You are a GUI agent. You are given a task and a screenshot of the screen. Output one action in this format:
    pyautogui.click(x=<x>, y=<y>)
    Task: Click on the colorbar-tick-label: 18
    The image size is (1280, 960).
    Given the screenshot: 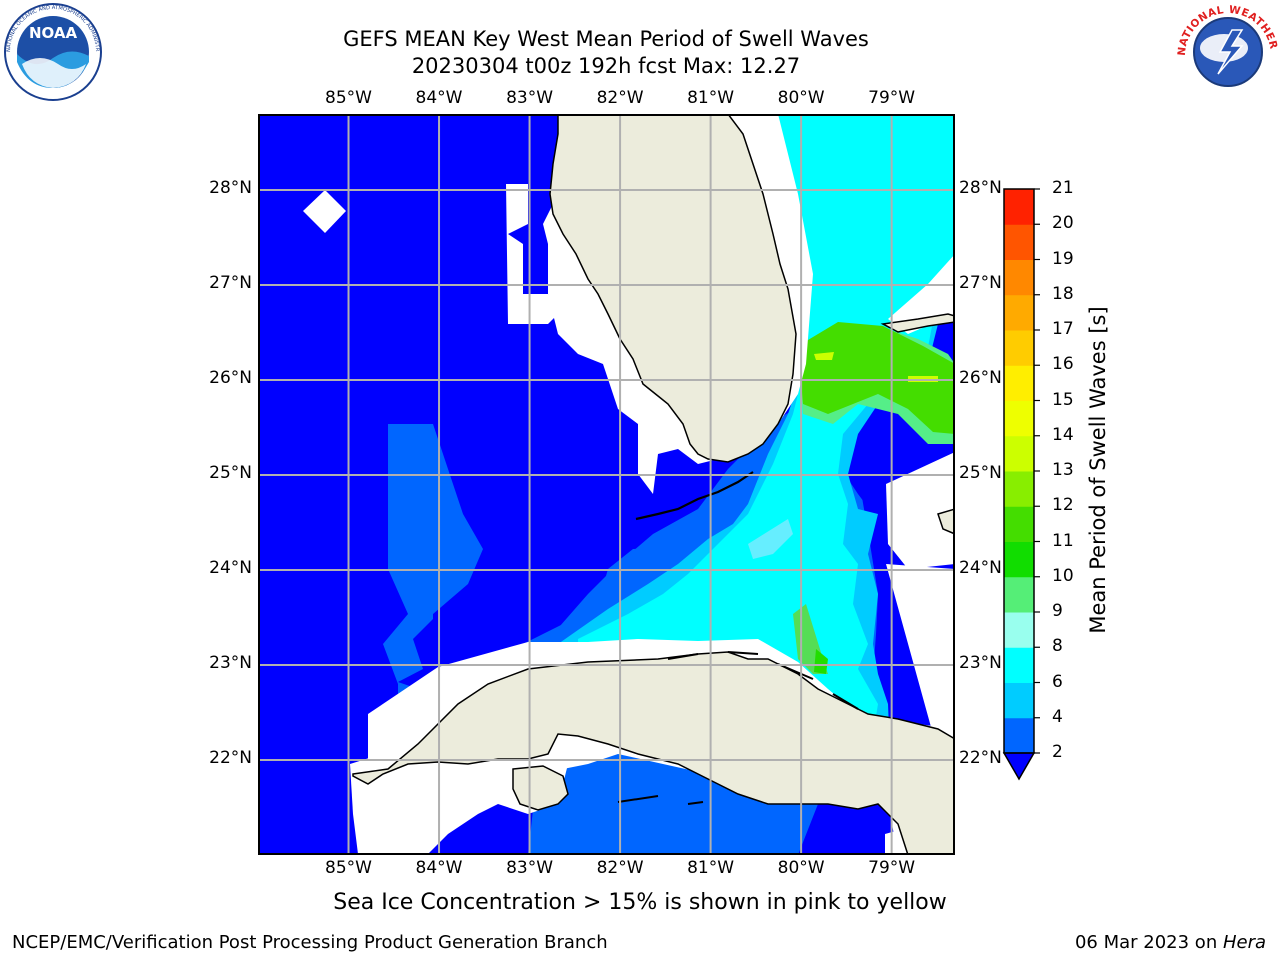 What is the action you would take?
    pyautogui.click(x=1063, y=293)
    